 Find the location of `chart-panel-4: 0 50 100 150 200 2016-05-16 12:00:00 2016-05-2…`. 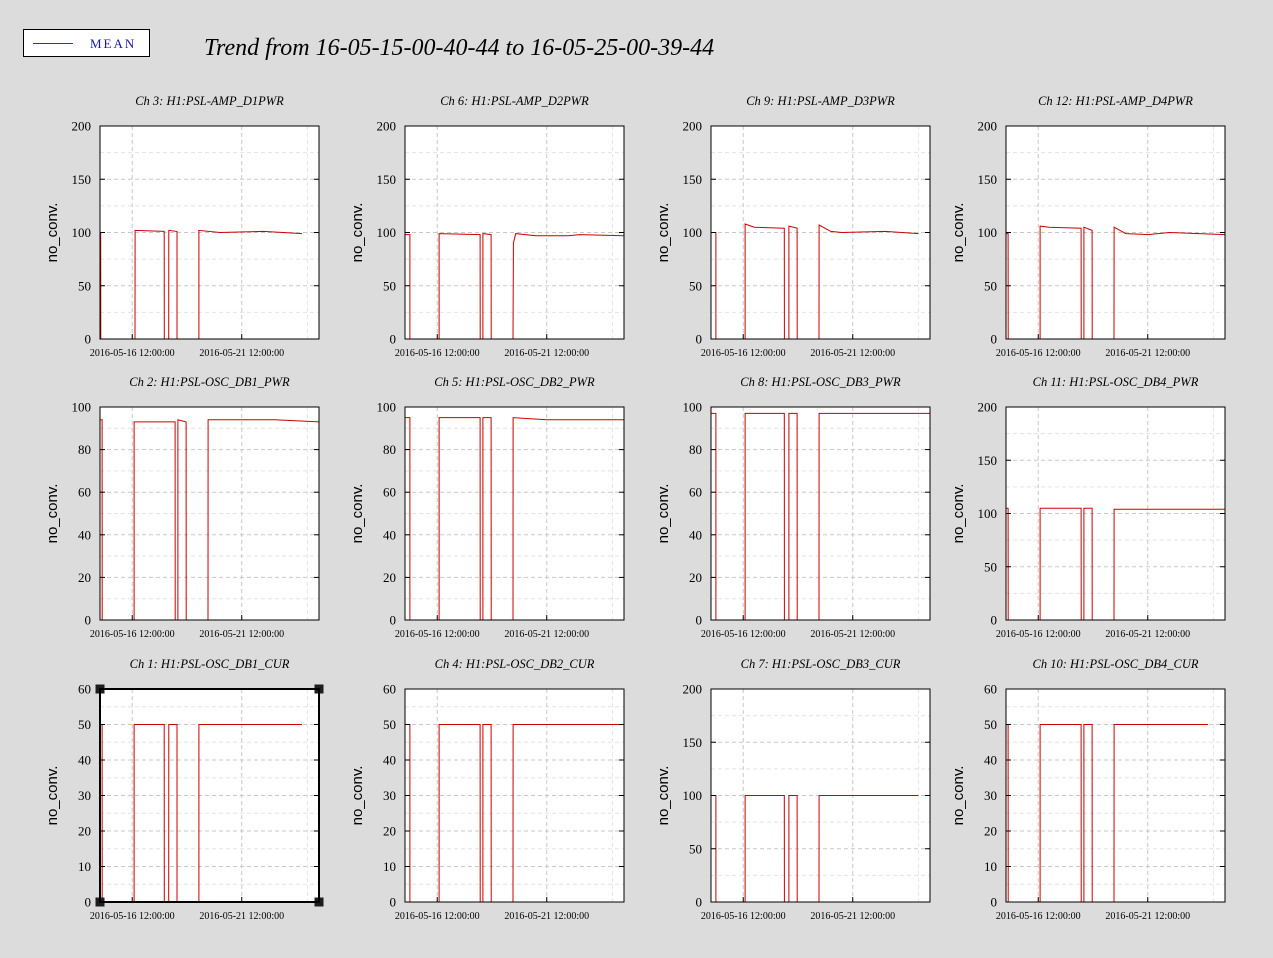

chart-panel-4: 0 50 100 150 200 2016-05-16 12:00:00 2016-05-2… is located at coordinates (1088, 226).